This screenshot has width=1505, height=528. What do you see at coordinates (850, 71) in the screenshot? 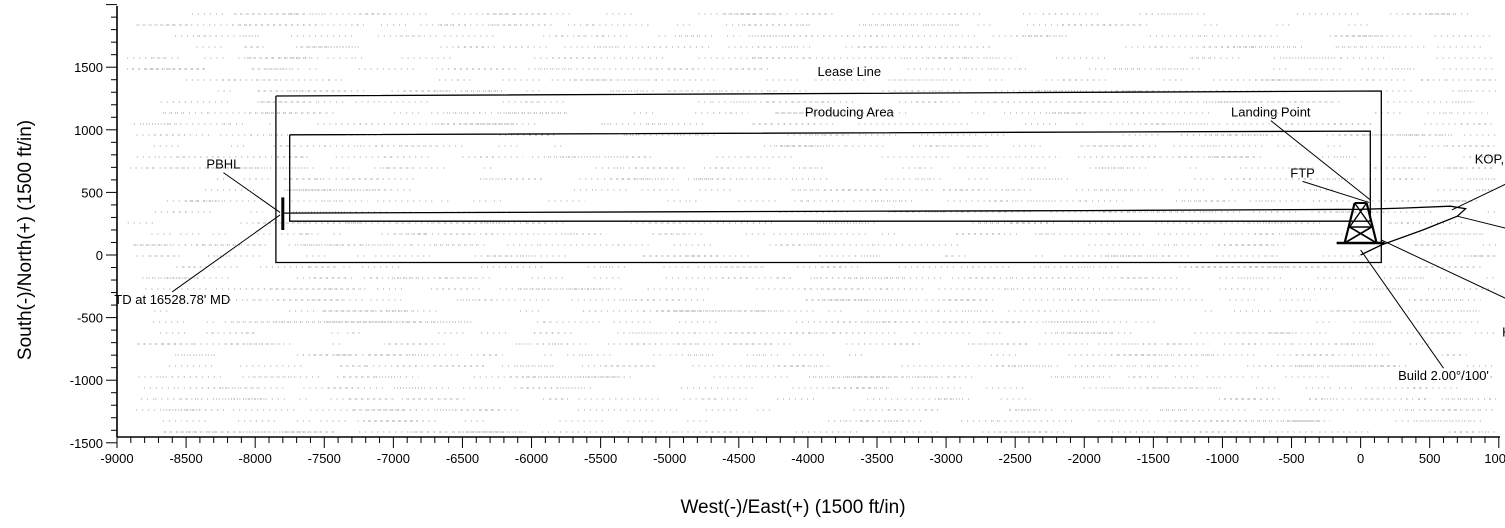
I see `annotation-label: Lease Line` at bounding box center [850, 71].